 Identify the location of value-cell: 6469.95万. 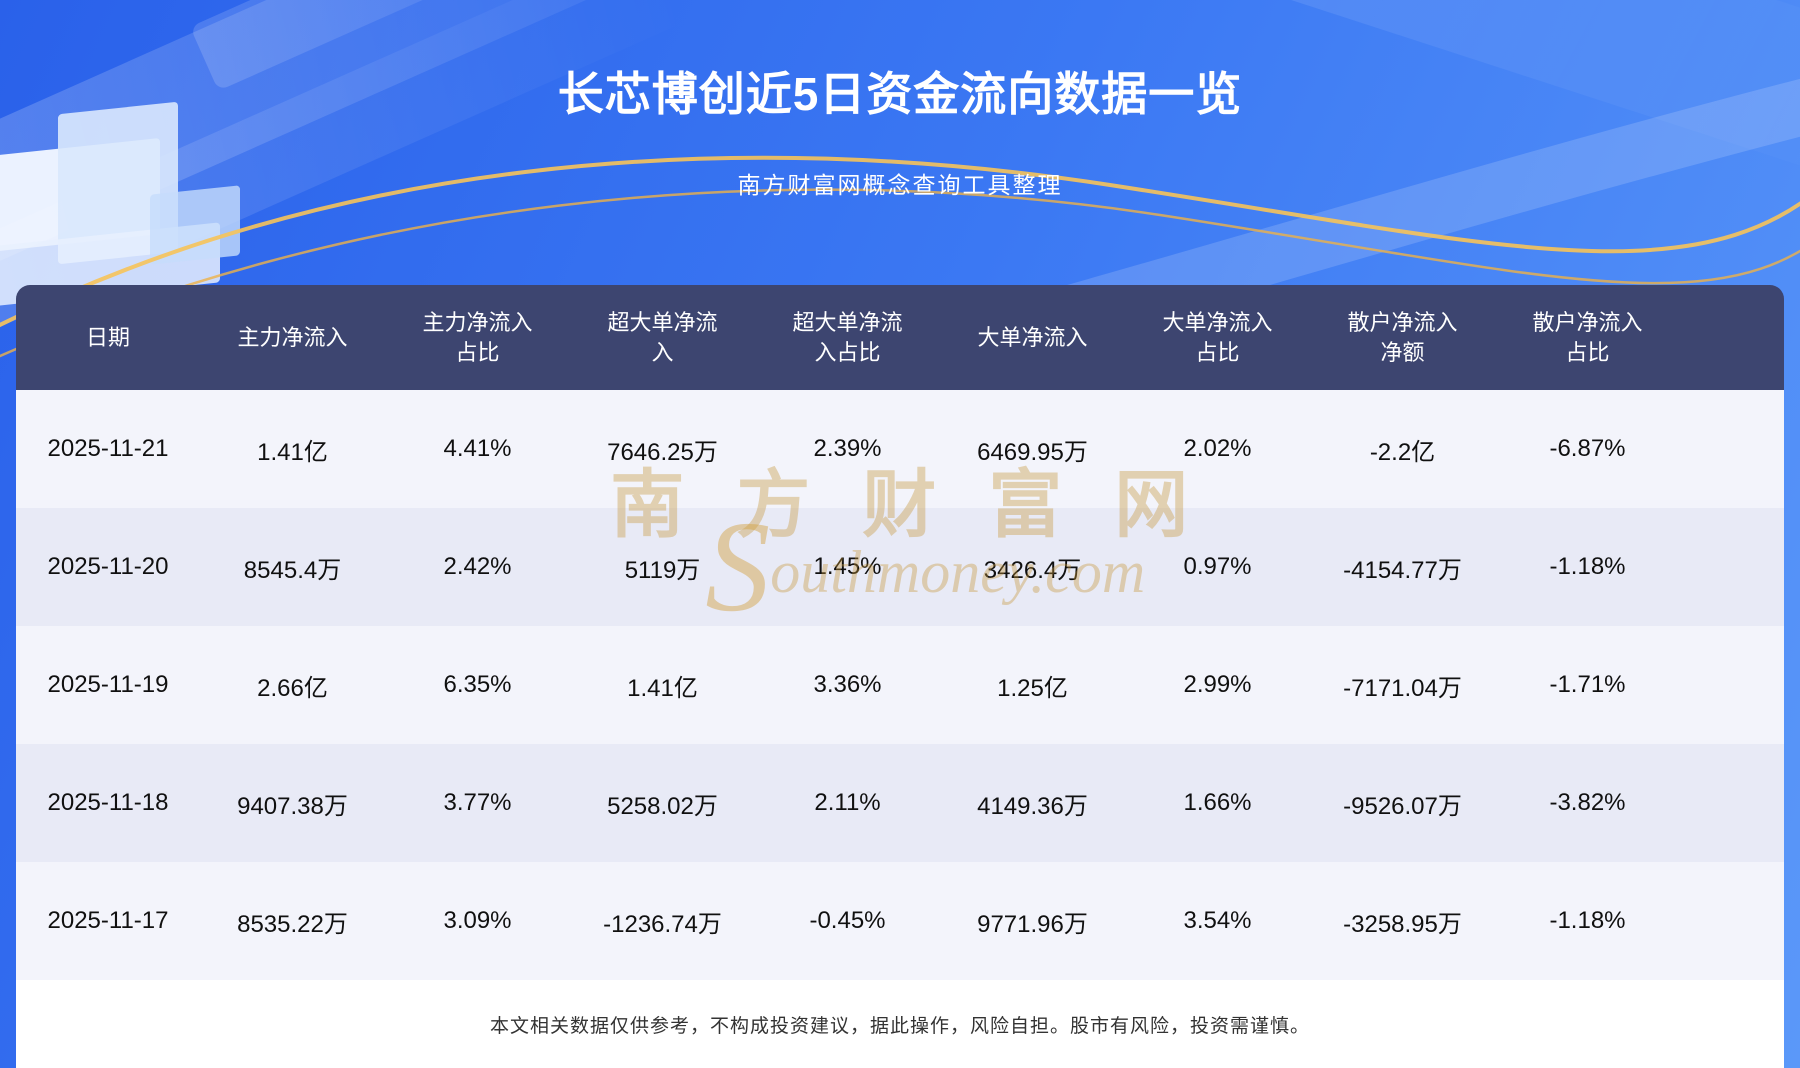
(1032, 452).